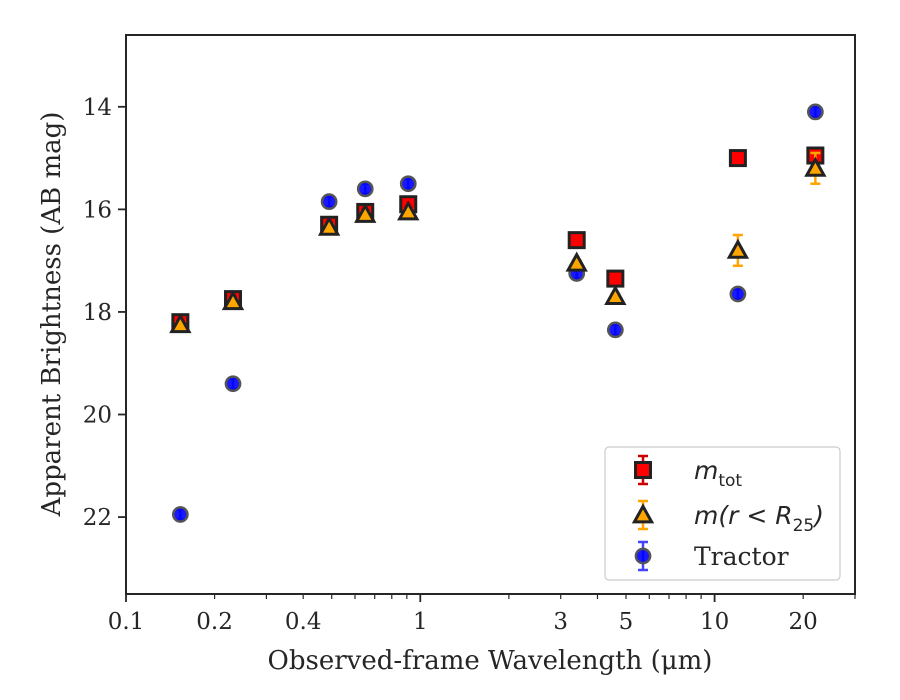  Describe the element at coordinates (714, 622) in the screenshot. I see `x-tick-label: 10` at that location.